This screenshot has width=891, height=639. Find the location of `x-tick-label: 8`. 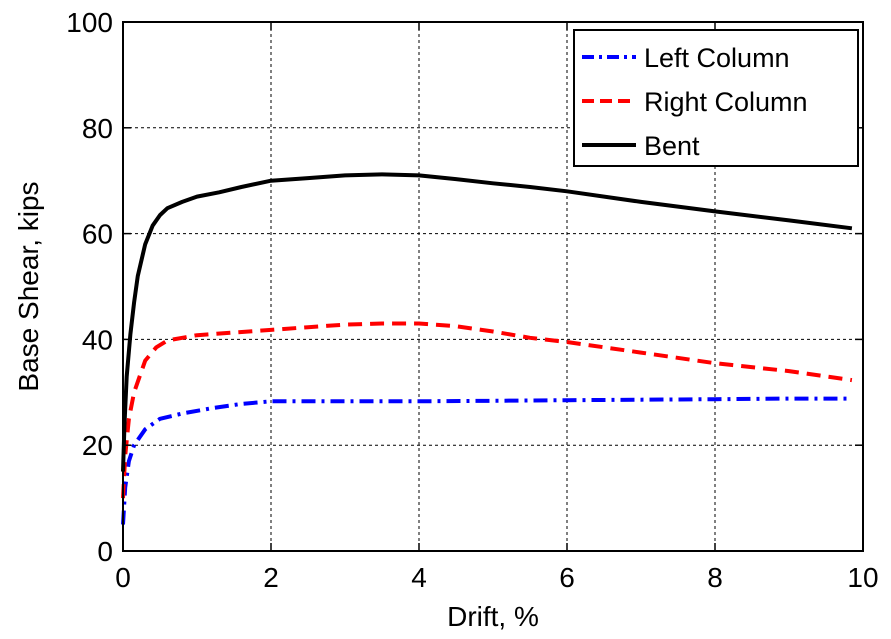

x-tick-label: 8 is located at coordinates (715, 577).